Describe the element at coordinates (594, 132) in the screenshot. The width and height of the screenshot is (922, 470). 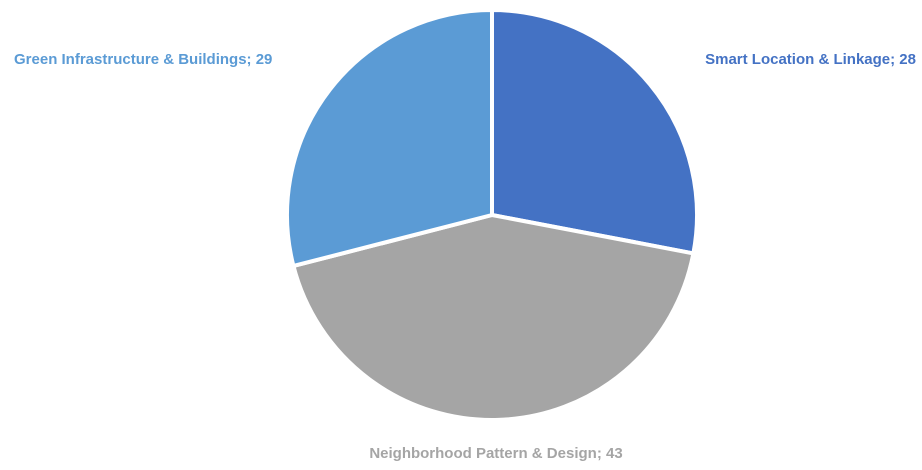
I see `pie-slice-smart-location-linkage` at that location.